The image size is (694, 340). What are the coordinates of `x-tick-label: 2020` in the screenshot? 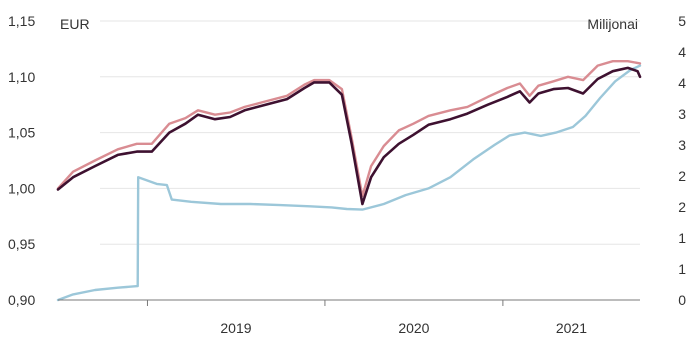 It's located at (413, 328).